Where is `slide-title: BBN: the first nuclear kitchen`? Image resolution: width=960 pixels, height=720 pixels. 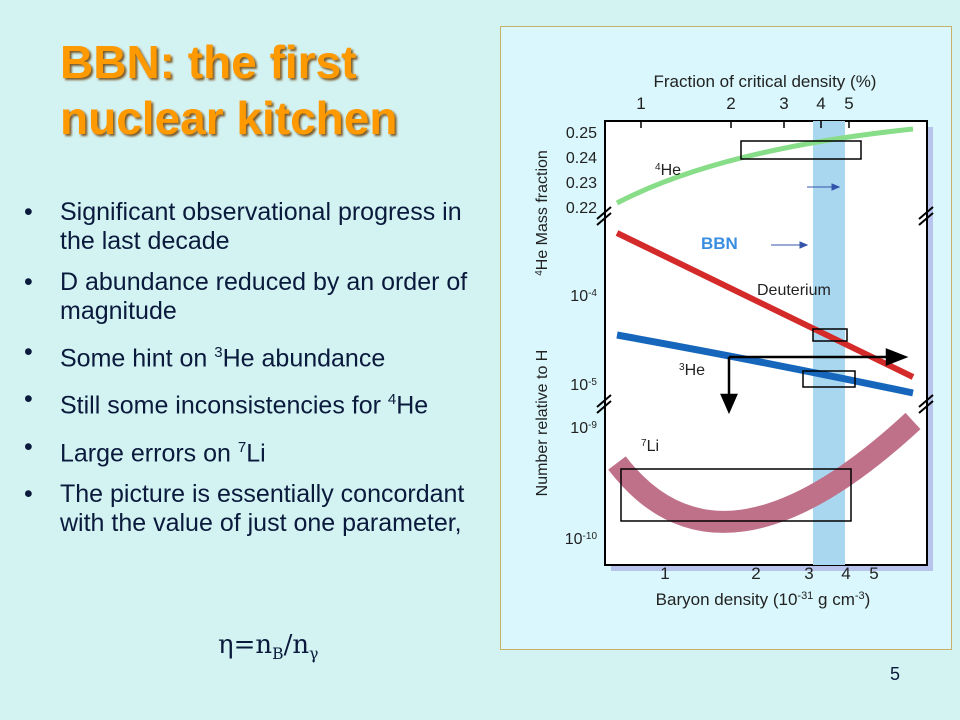
slide-title: BBN: the first nuclear kitchen is located at coordinates (280, 90).